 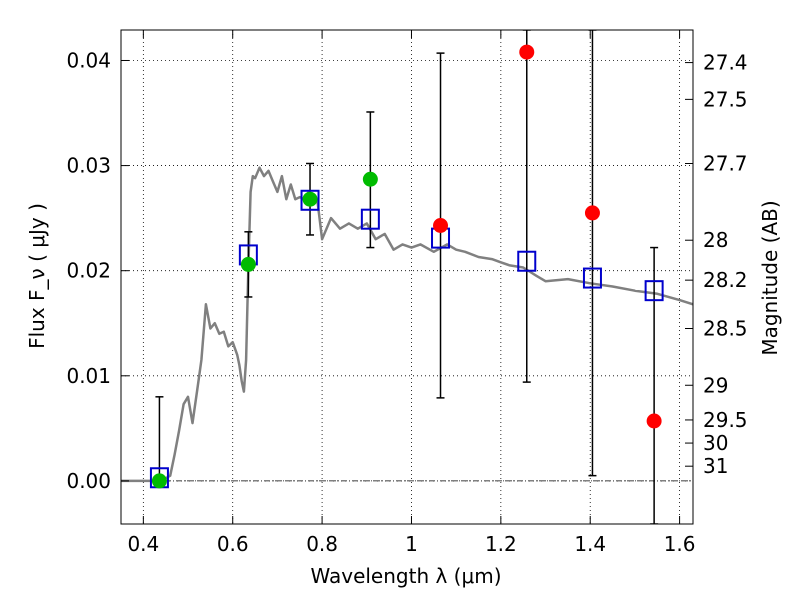 What do you see at coordinates (88, 376) in the screenshot?
I see `y-tick-label: 0.01` at bounding box center [88, 376].